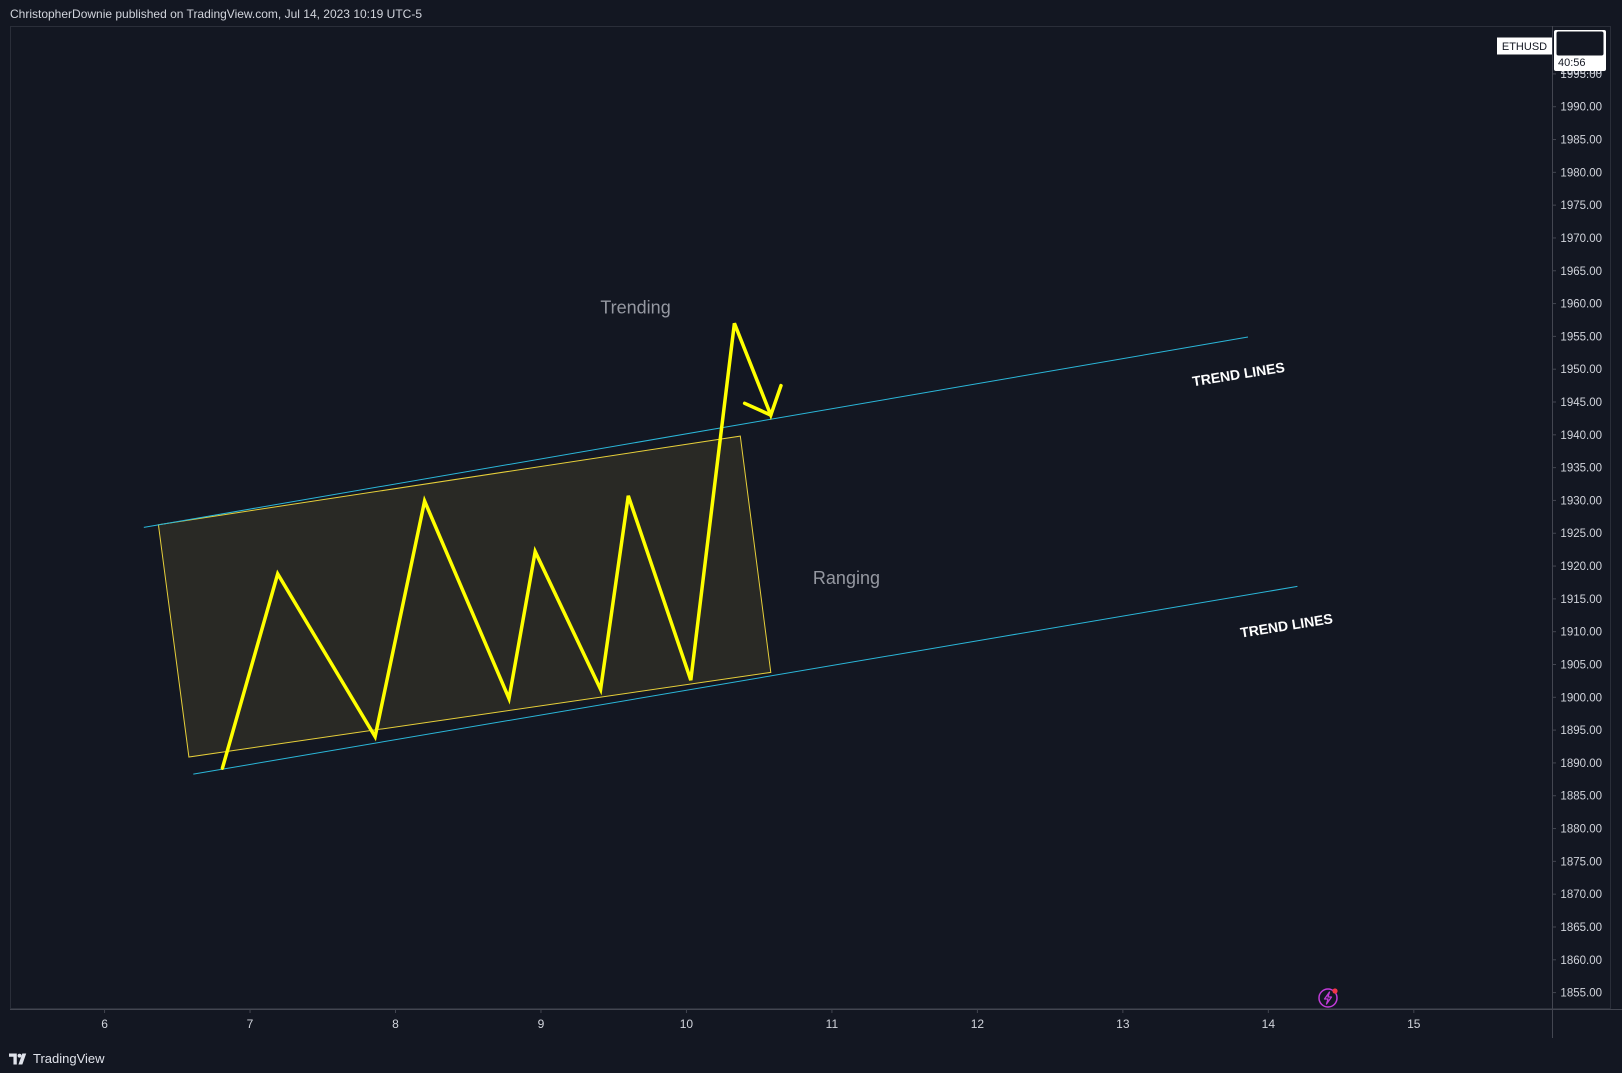 Image resolution: width=1622 pixels, height=1073 pixels. I want to click on y-tick-label: 1950.00, so click(1581, 370).